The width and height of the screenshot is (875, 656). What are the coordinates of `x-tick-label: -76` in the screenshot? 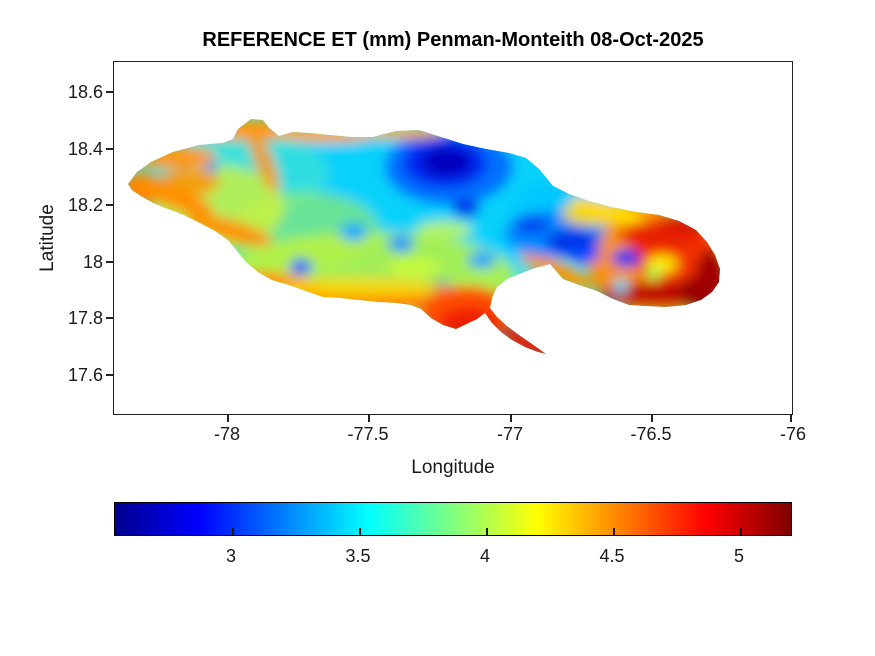 It's located at (793, 434).